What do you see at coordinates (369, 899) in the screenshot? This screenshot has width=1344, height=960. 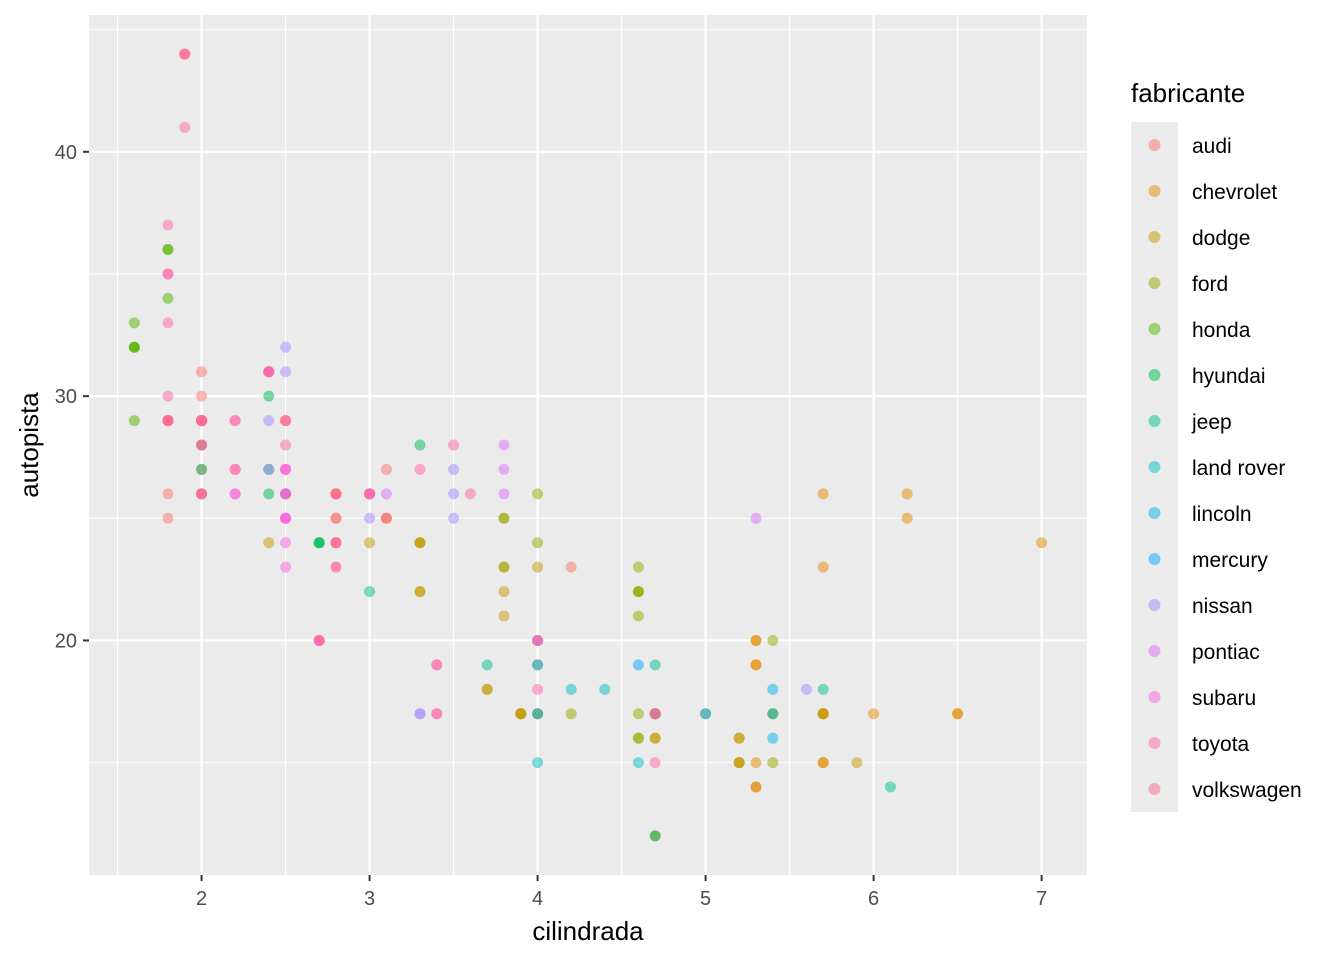 I see `x-tick-label: 3` at bounding box center [369, 899].